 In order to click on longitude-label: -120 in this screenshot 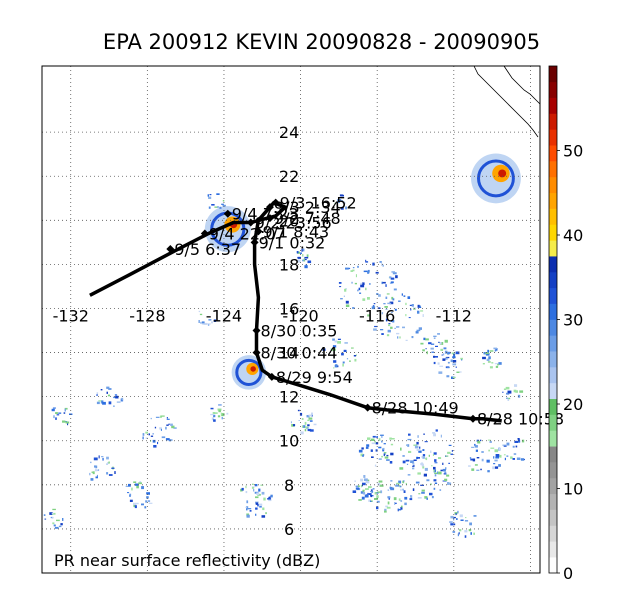, I will do `click(300, 316)`.